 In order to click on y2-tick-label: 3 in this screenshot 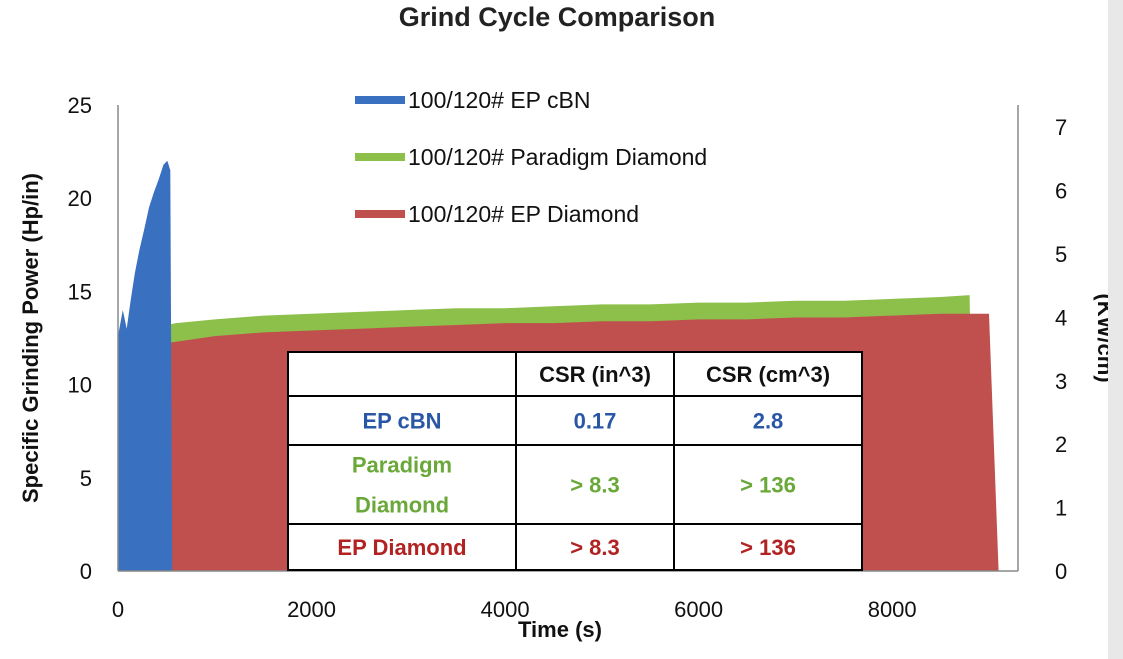, I will do `click(1061, 381)`.